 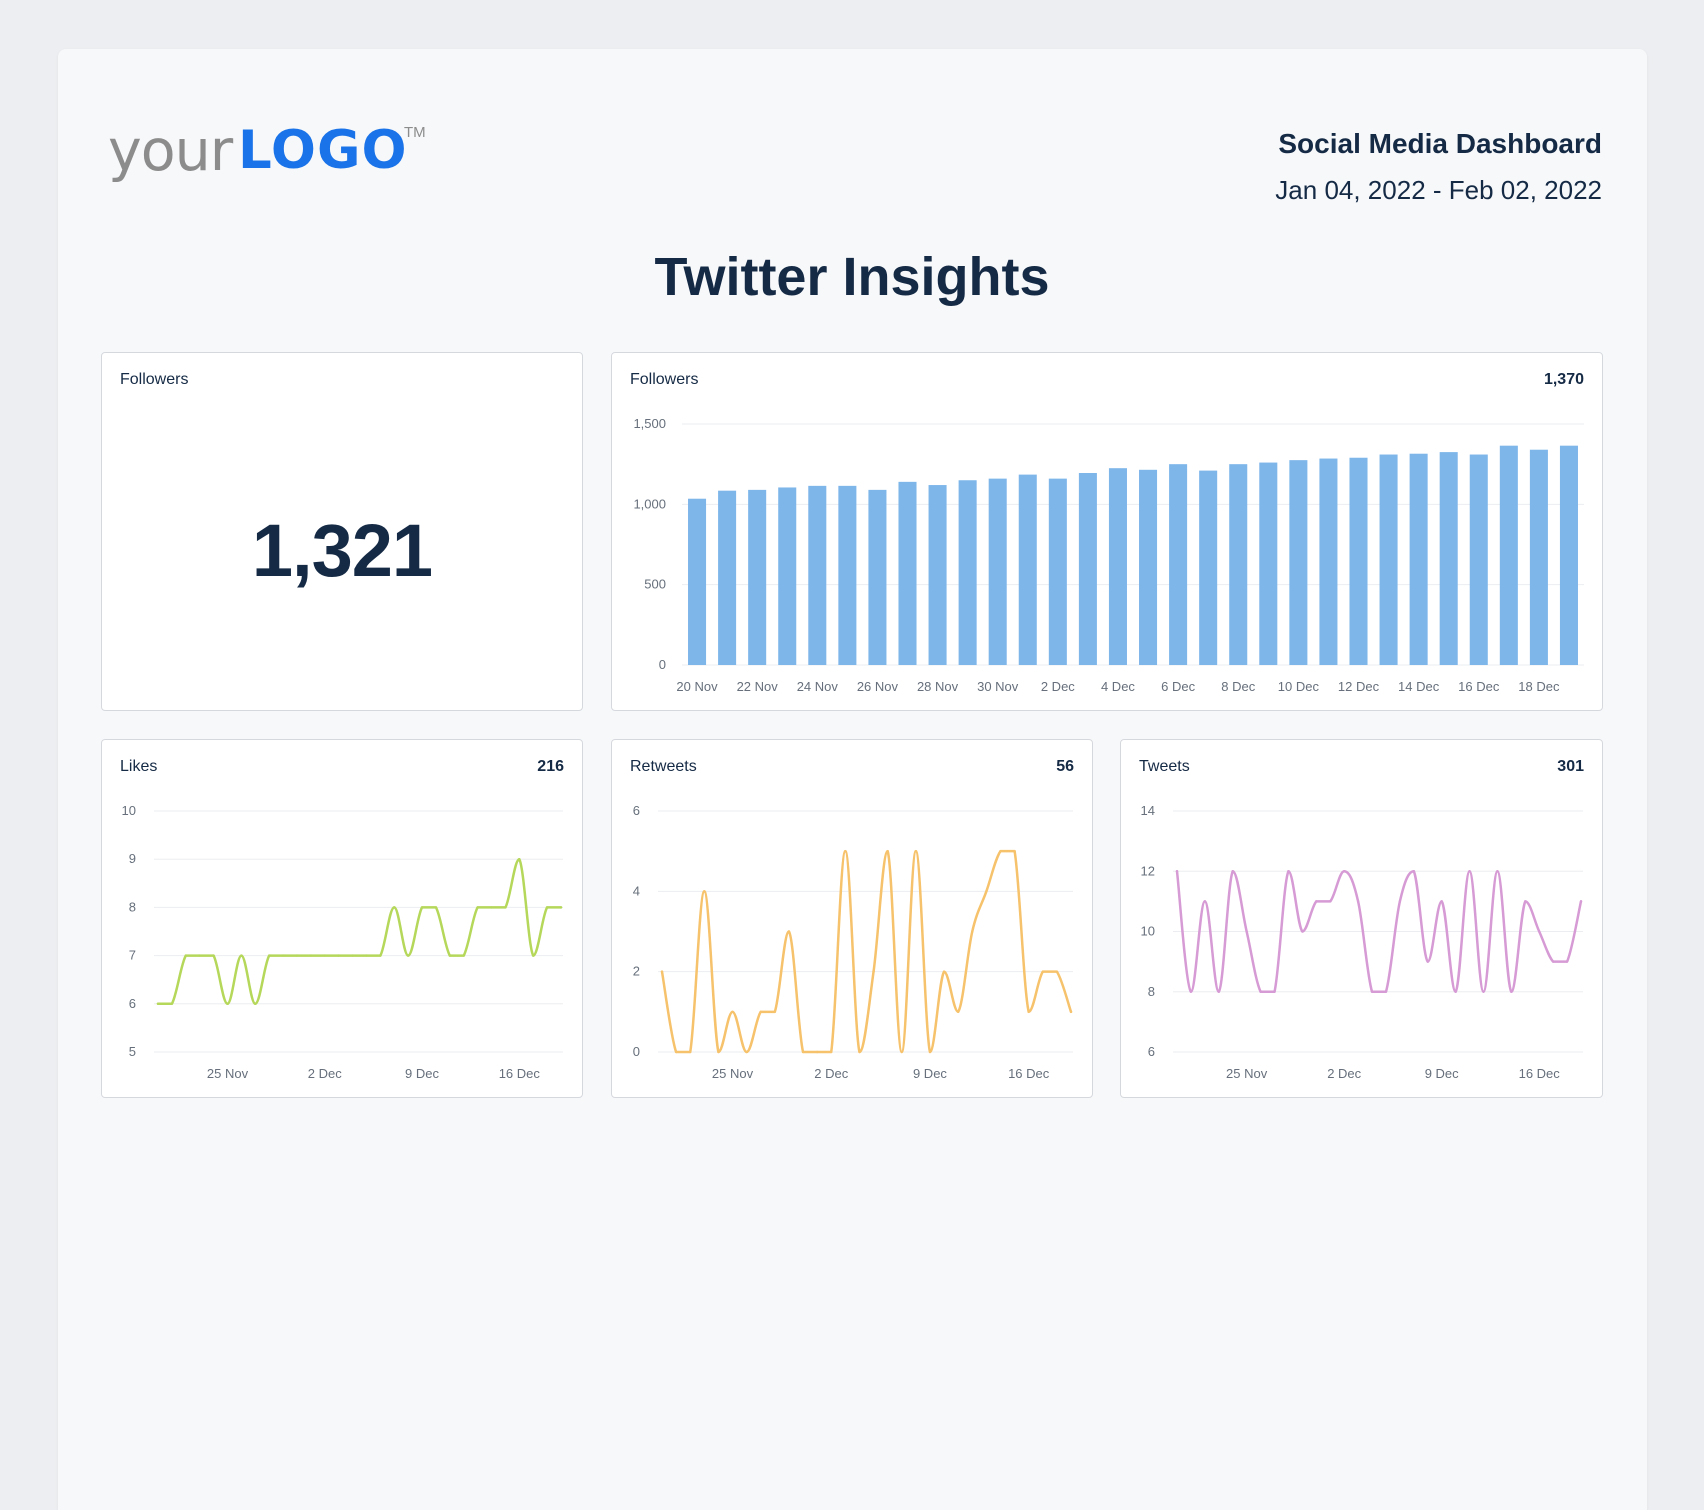 I want to click on report-title: Social Media Dashboard, so click(x=1440, y=143).